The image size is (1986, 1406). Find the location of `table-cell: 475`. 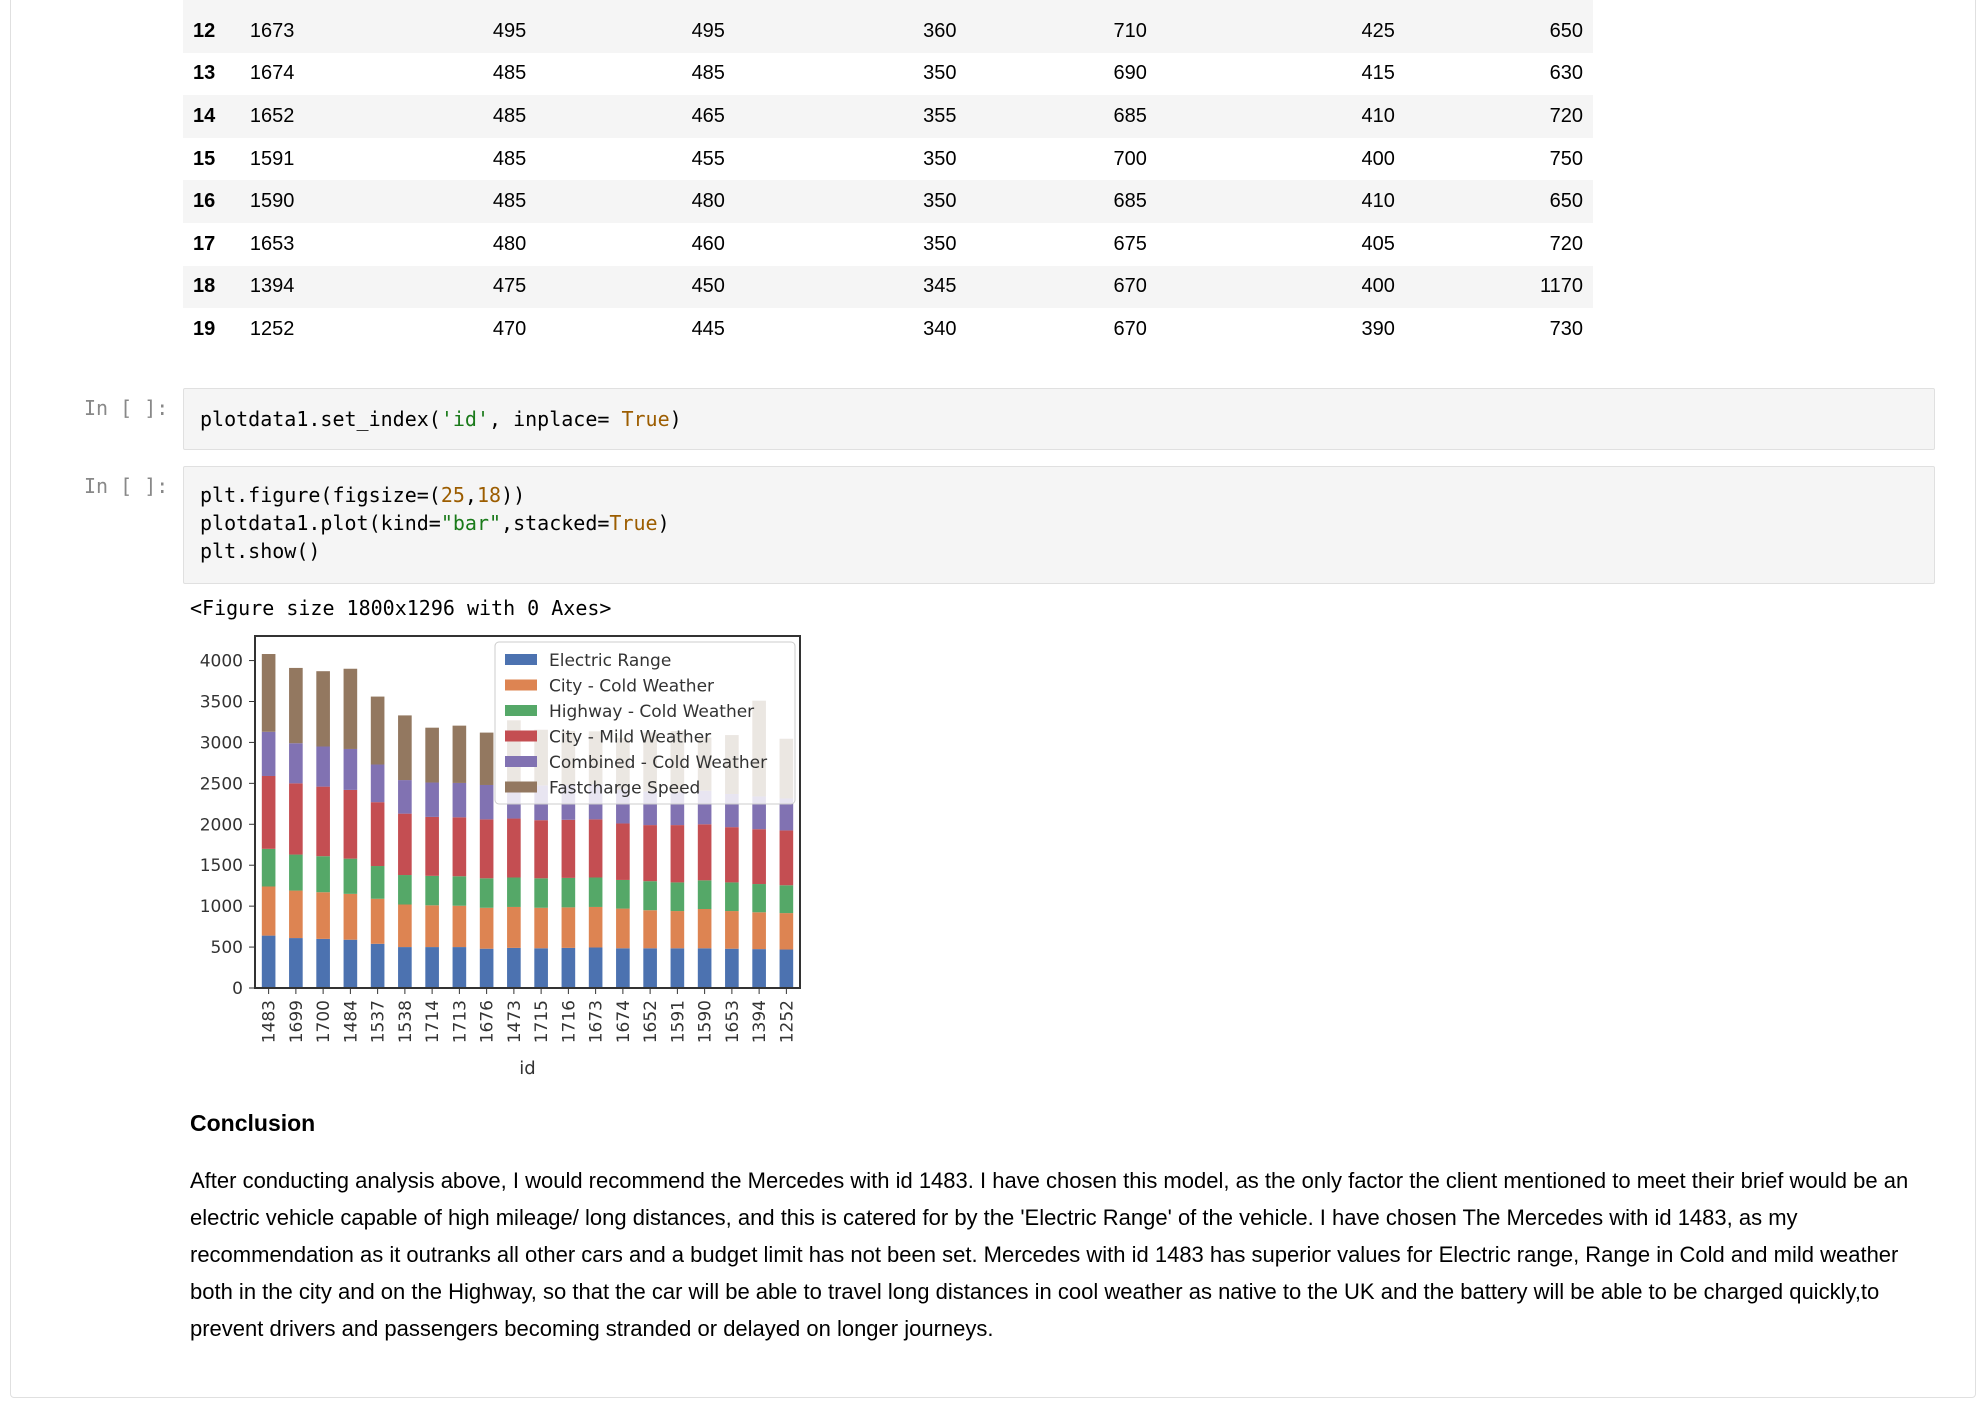

table-cell: 475 is located at coordinates (509, 286).